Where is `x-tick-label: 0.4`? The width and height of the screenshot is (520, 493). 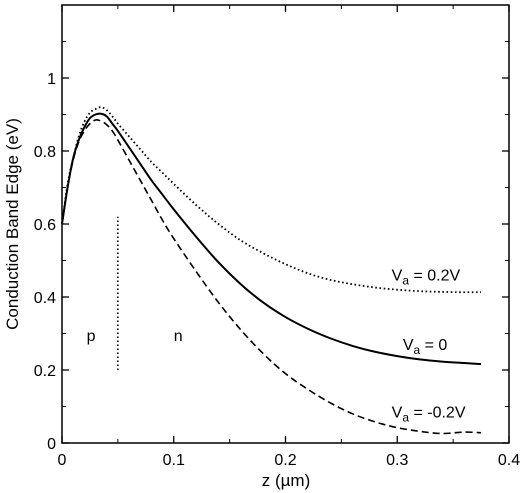 x-tick-label: 0.4 is located at coordinates (509, 460).